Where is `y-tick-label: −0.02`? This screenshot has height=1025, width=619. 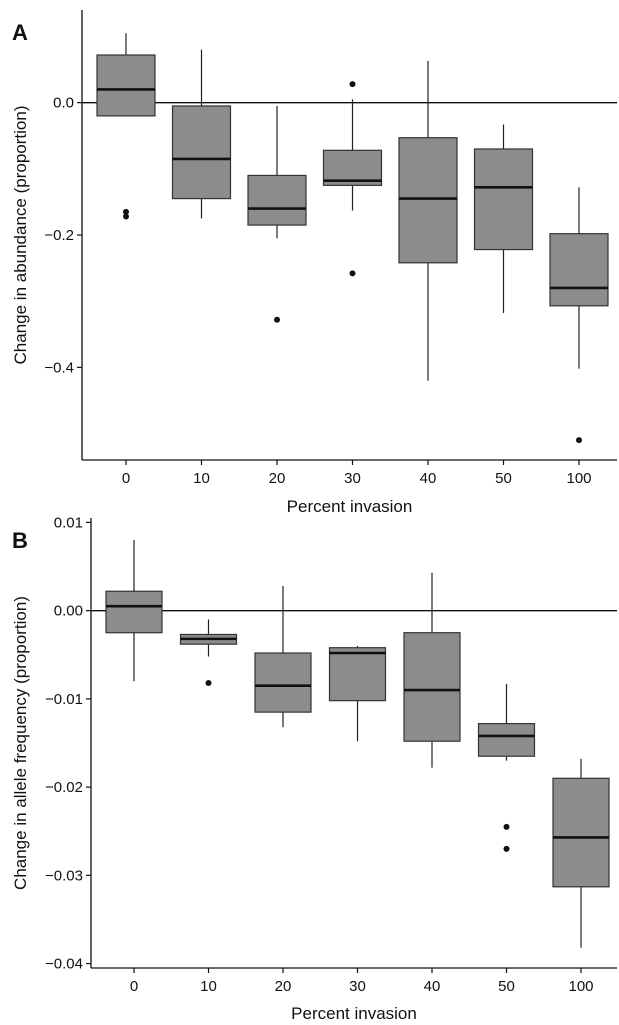
y-tick-label: −0.02 is located at coordinates (64, 787).